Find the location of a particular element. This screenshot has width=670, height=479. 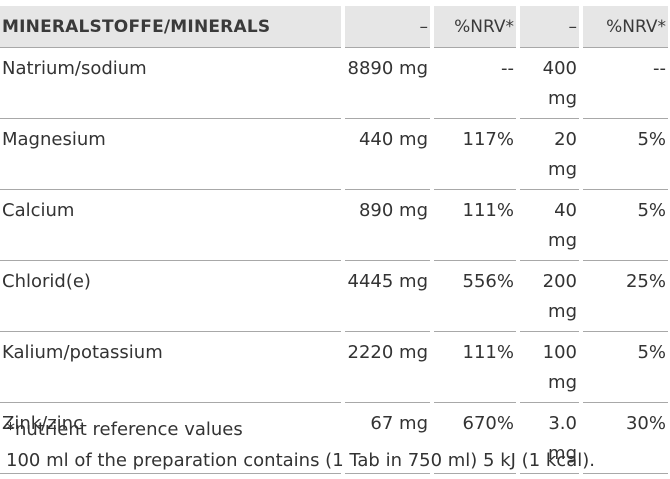

nrv-1: 556% is located at coordinates (475, 296).